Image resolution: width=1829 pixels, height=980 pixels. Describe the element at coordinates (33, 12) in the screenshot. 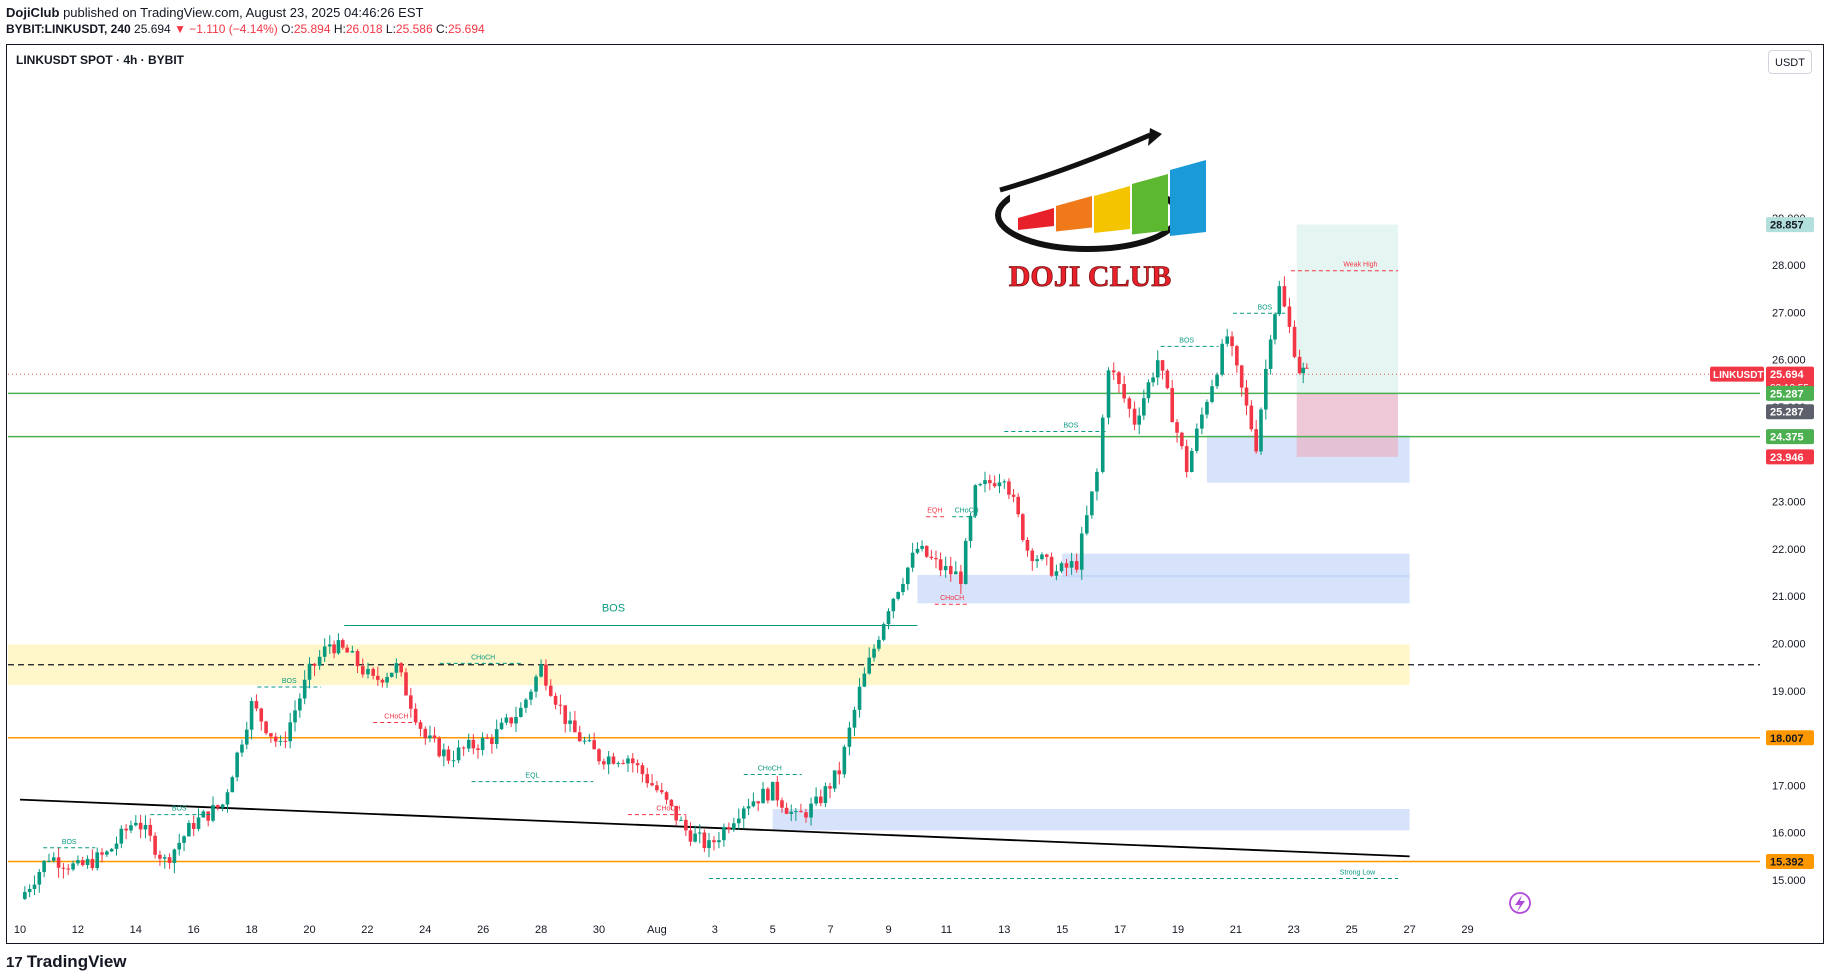

I see `publisher-name: DojiClub` at that location.